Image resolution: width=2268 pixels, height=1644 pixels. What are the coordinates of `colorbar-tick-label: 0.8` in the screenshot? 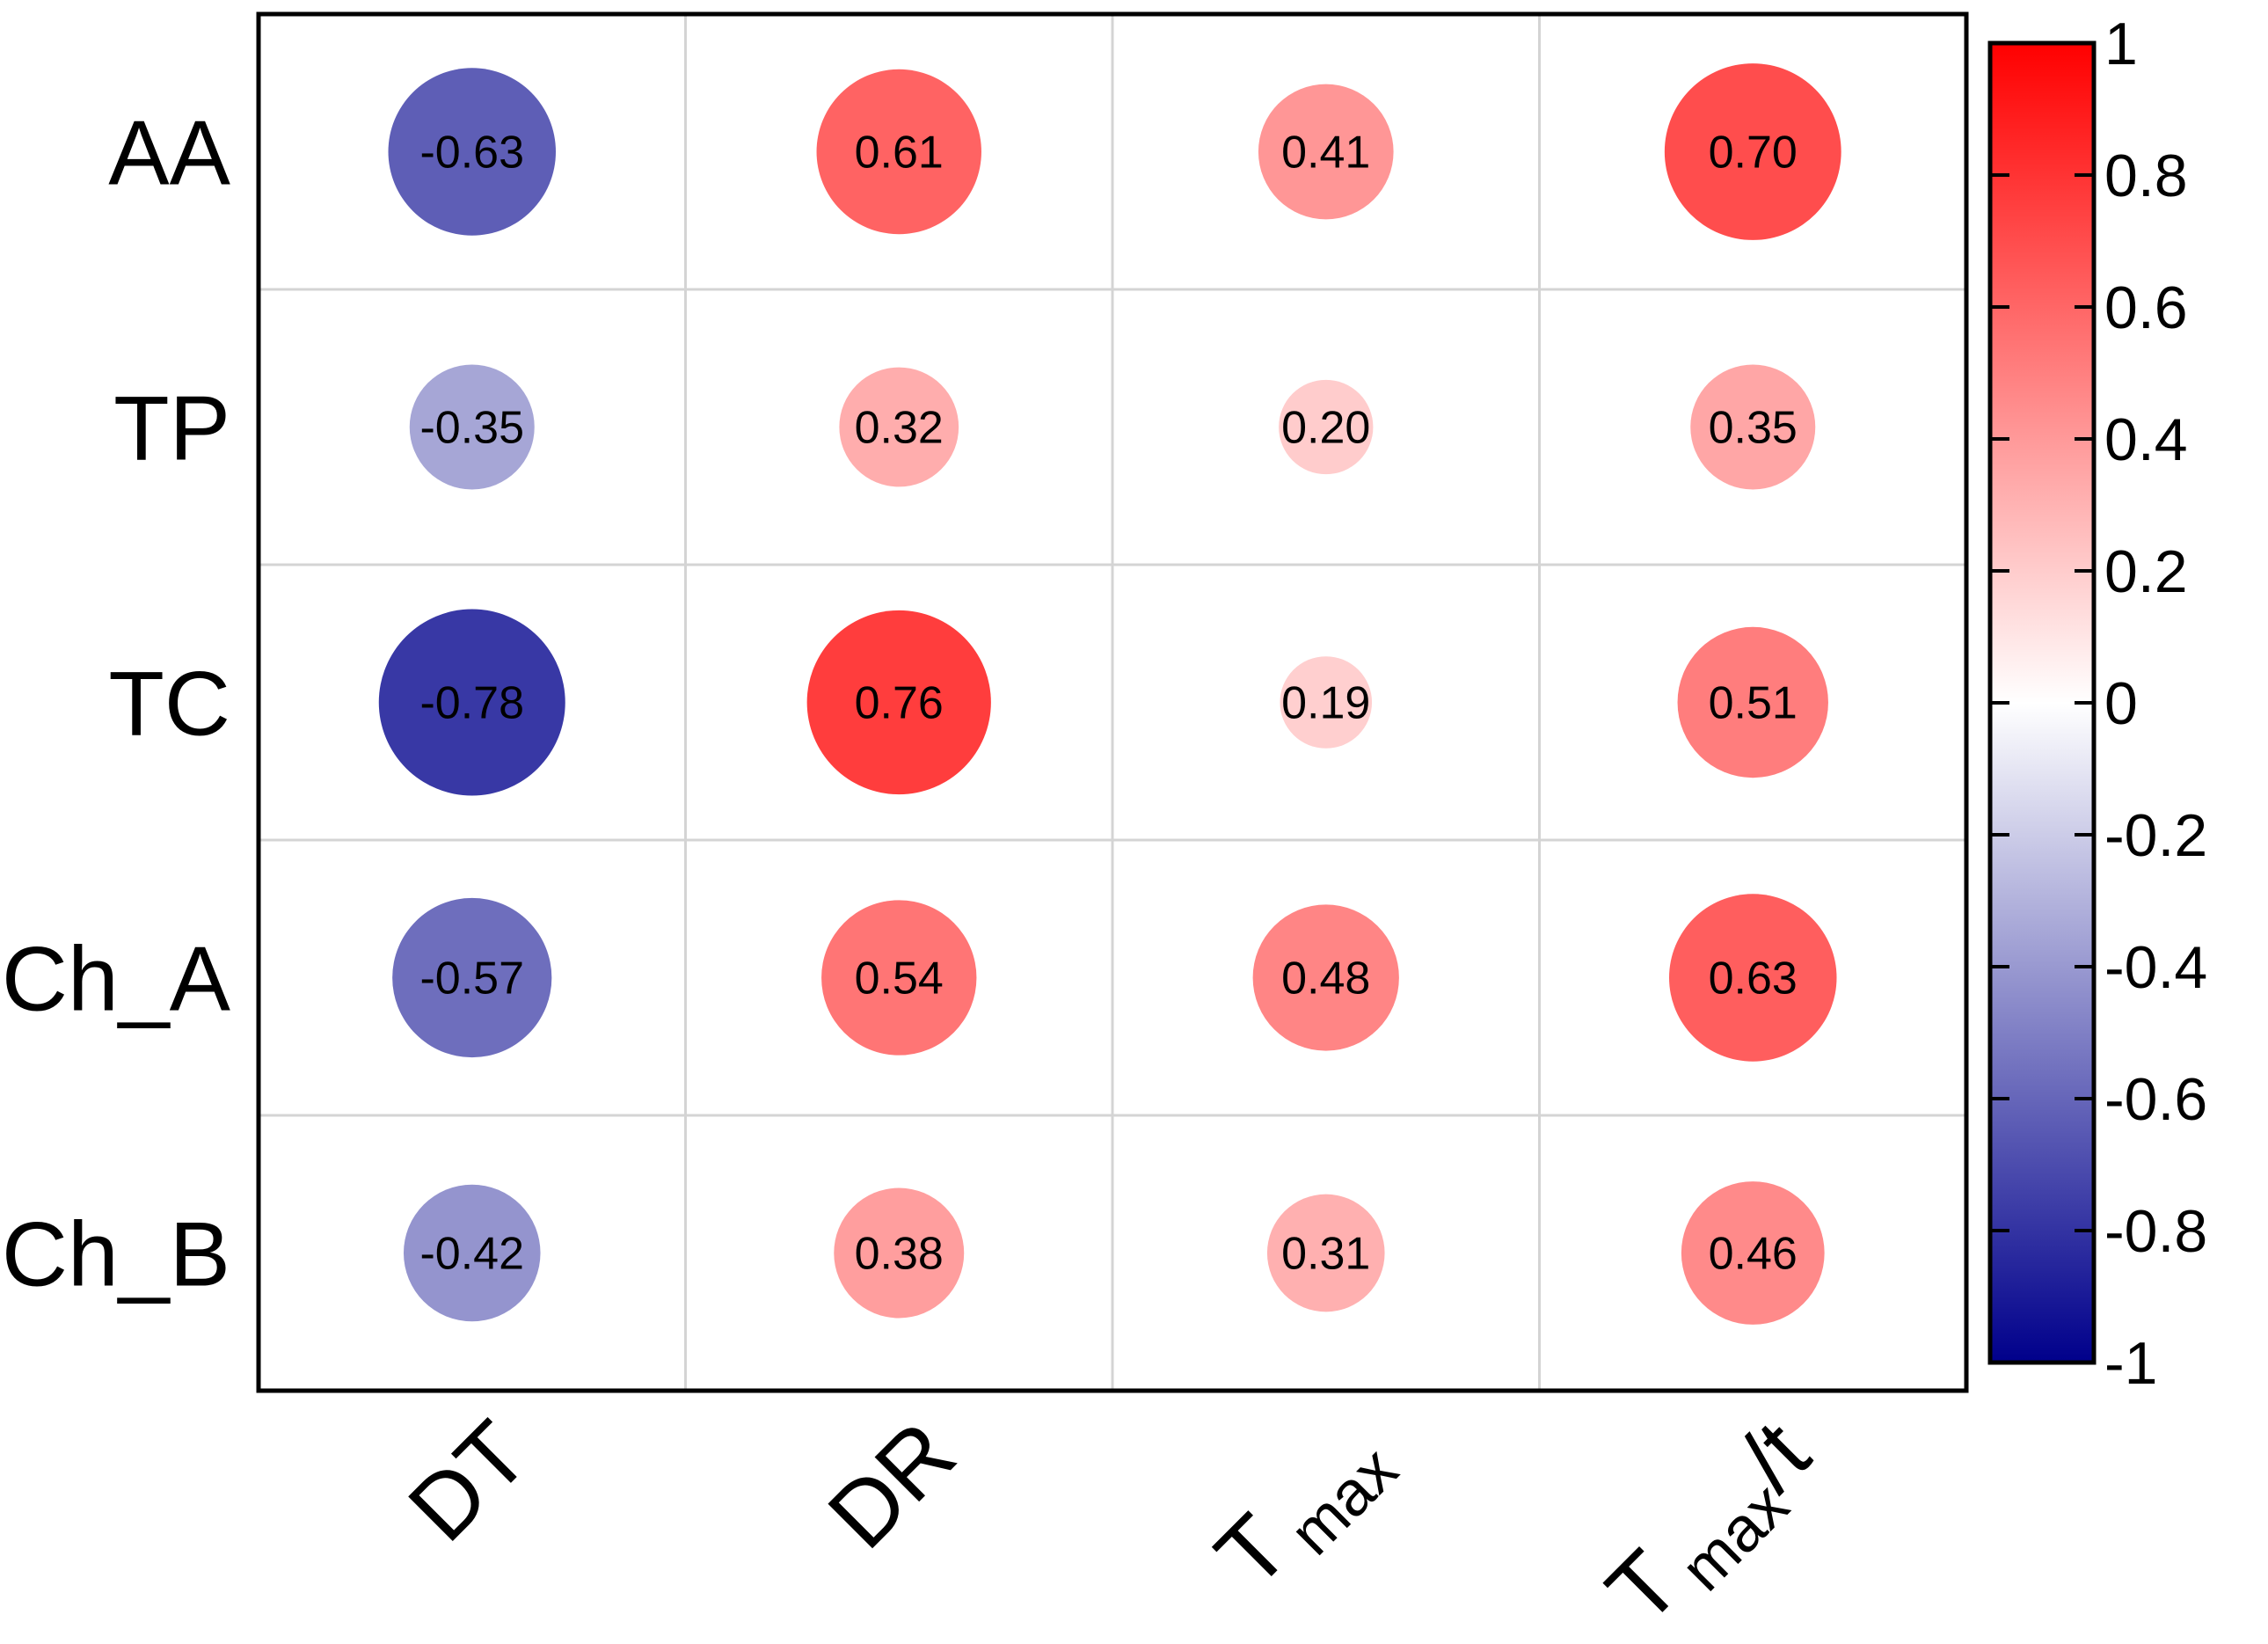 It's located at (2146, 175).